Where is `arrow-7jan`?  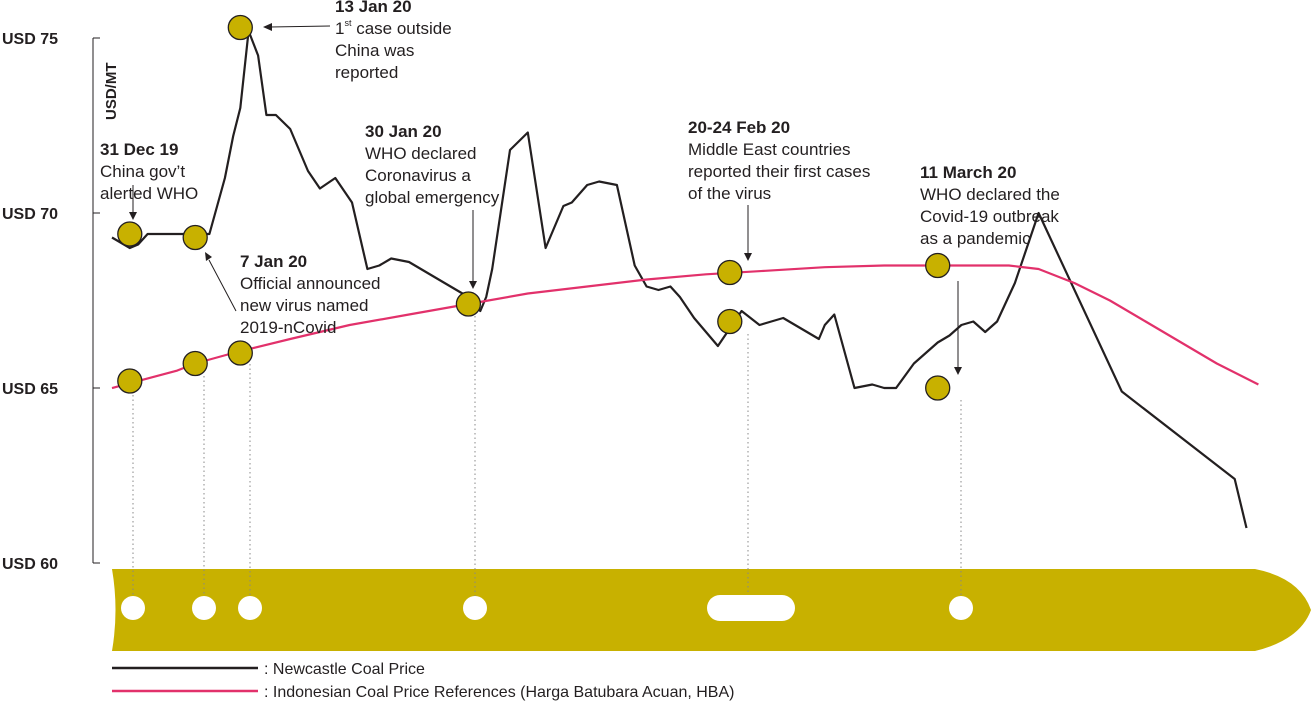
arrow-7jan is located at coordinates (222, 285).